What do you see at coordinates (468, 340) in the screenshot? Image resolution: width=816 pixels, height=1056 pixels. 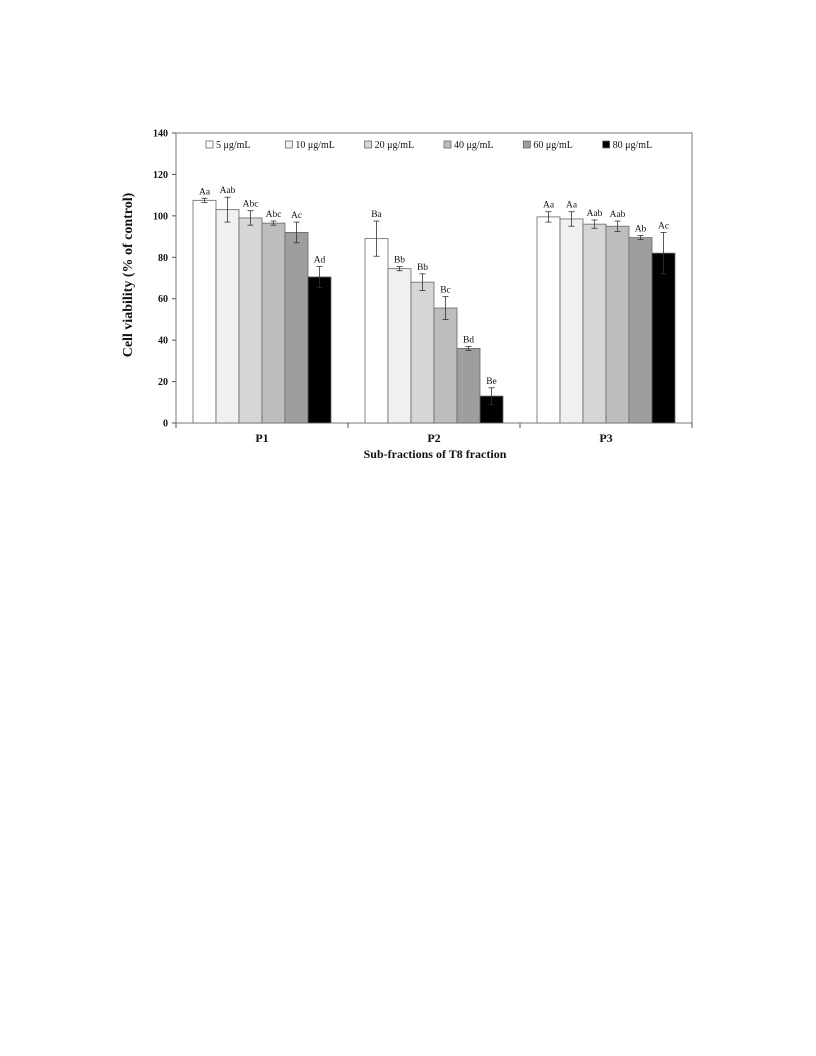 I see `data-label: Bd` at bounding box center [468, 340].